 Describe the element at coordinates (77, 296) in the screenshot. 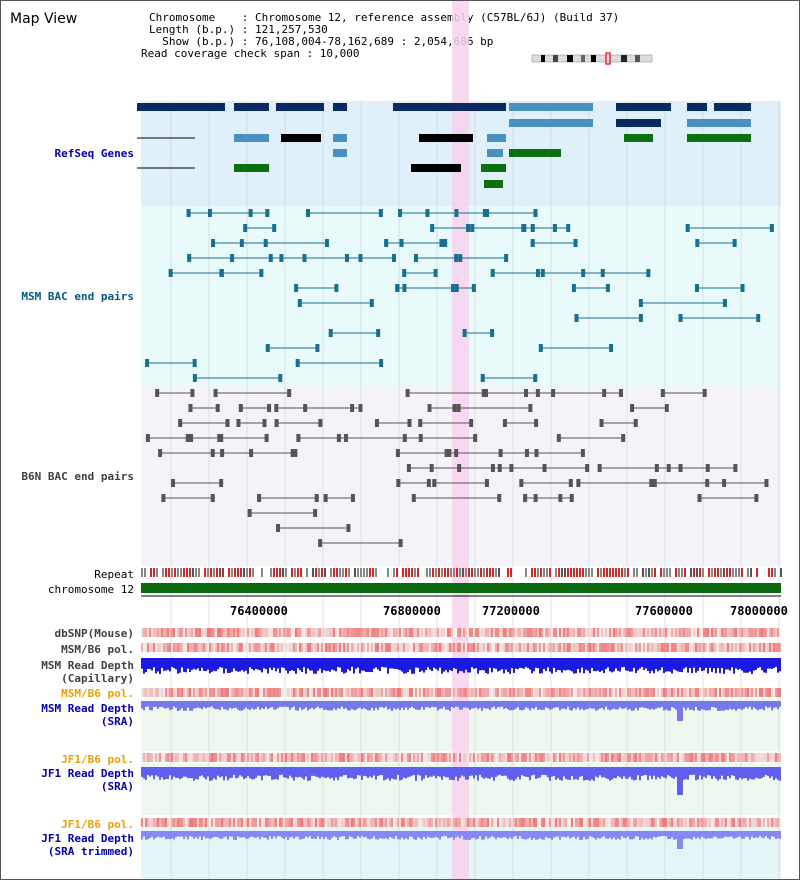

I see `track-label-msm-bac: MSM BAC end pairs` at that location.